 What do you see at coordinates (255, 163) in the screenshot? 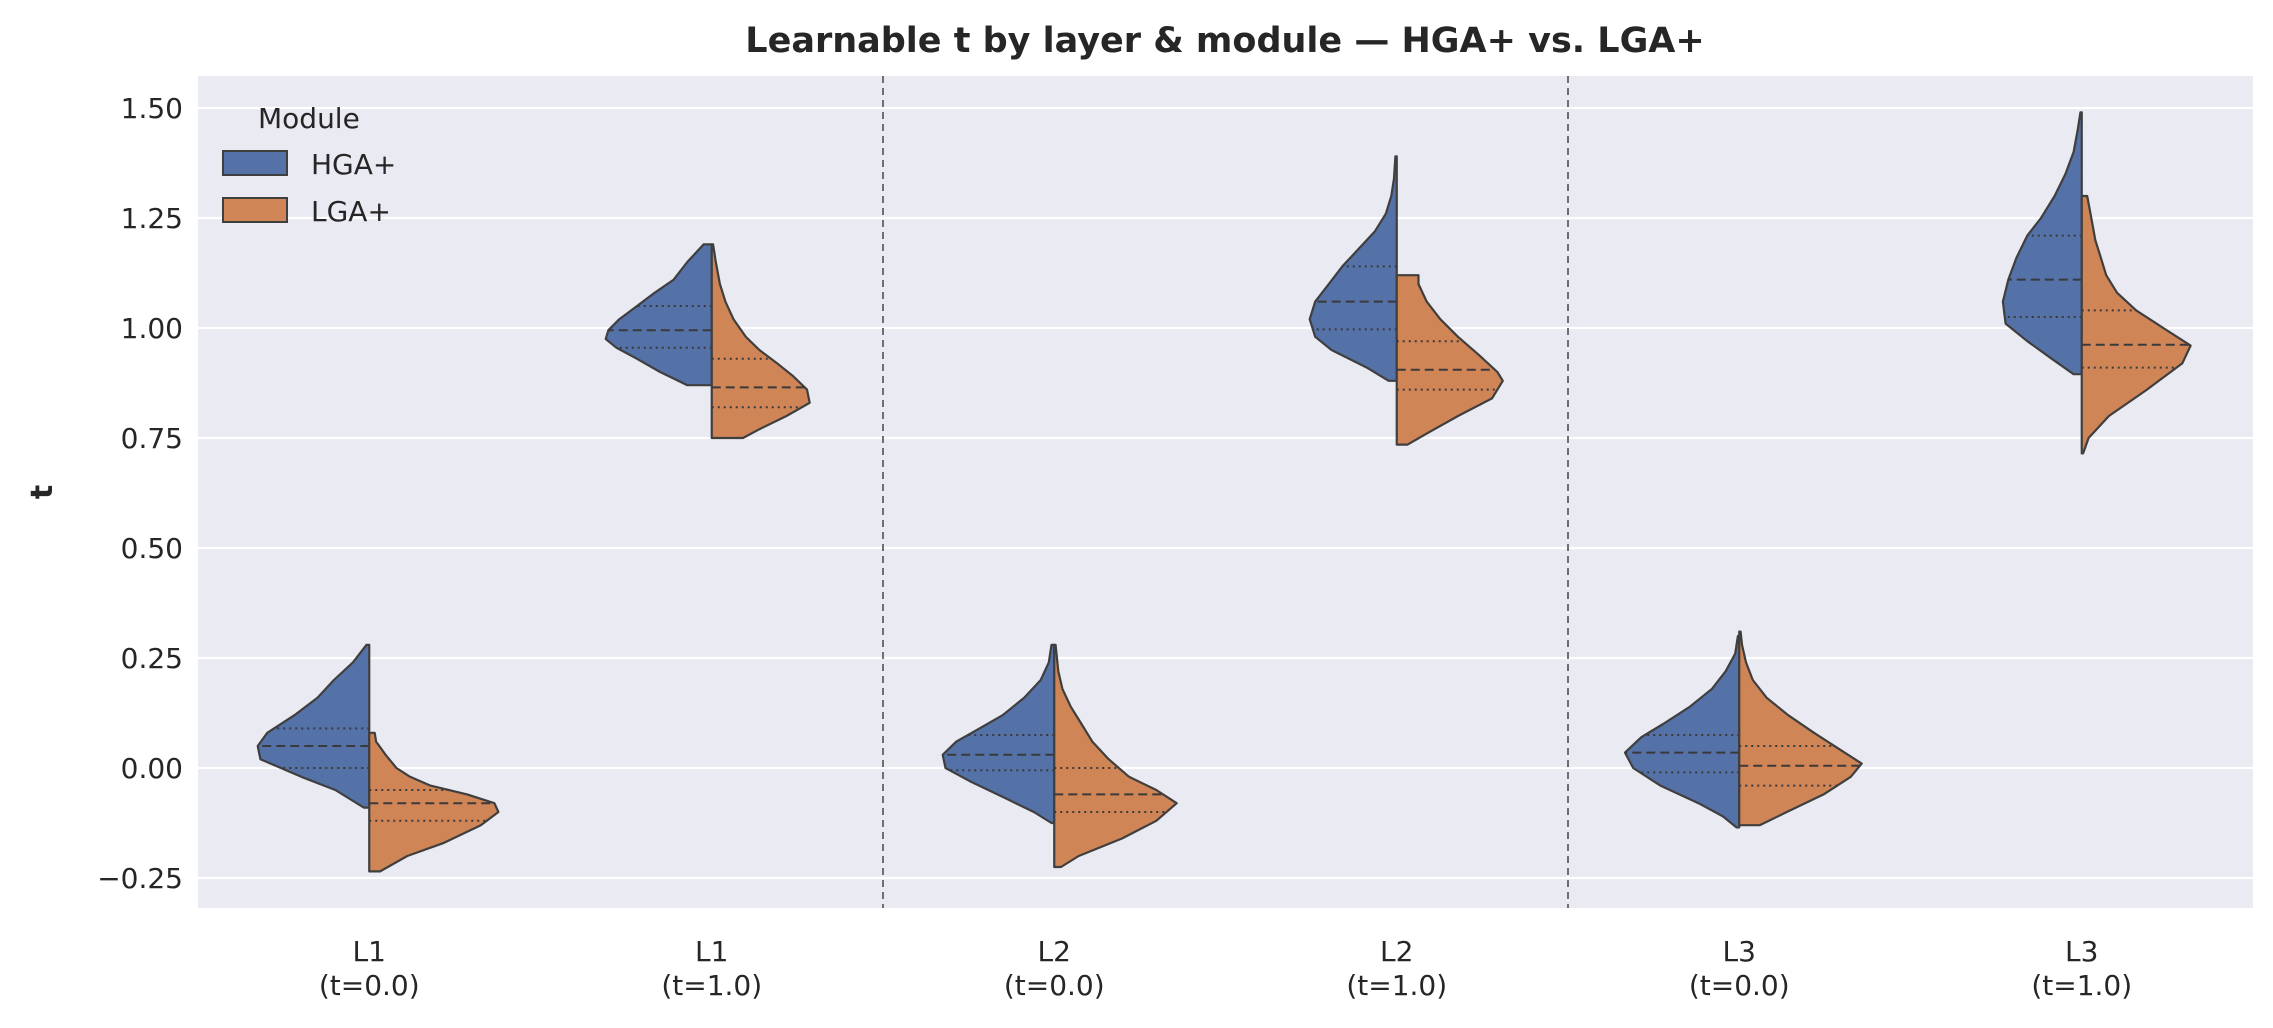
I see `legend-swatch-hga` at bounding box center [255, 163].